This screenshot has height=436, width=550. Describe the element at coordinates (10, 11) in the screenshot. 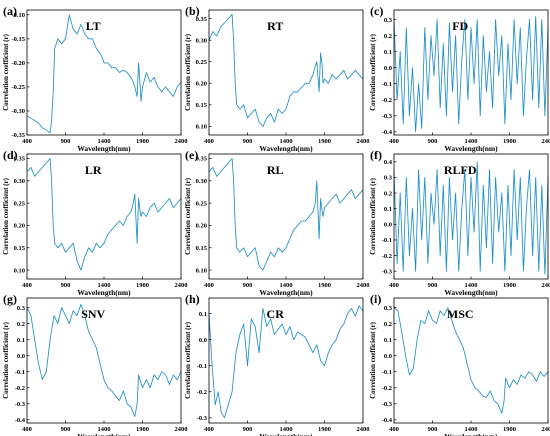

I see `panel-letter: (a)` at that location.